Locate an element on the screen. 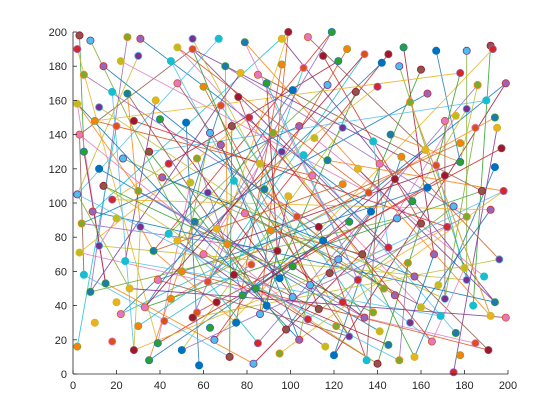  y-tick-label: 60 is located at coordinates (61, 272).